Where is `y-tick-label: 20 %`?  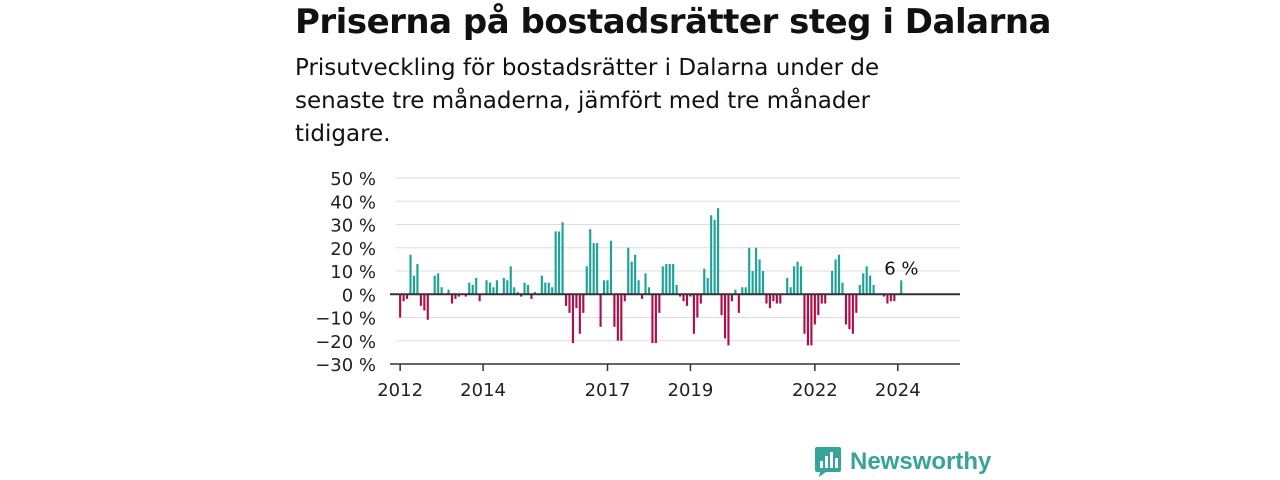
y-tick-label: 20 % is located at coordinates (353, 249).